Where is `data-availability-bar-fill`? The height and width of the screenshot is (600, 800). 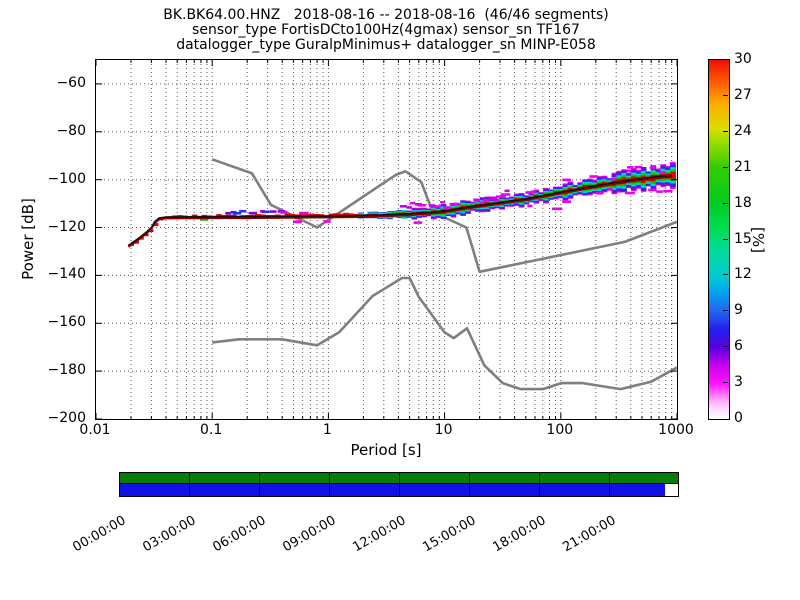 data-availability-bar-fill is located at coordinates (393, 490).